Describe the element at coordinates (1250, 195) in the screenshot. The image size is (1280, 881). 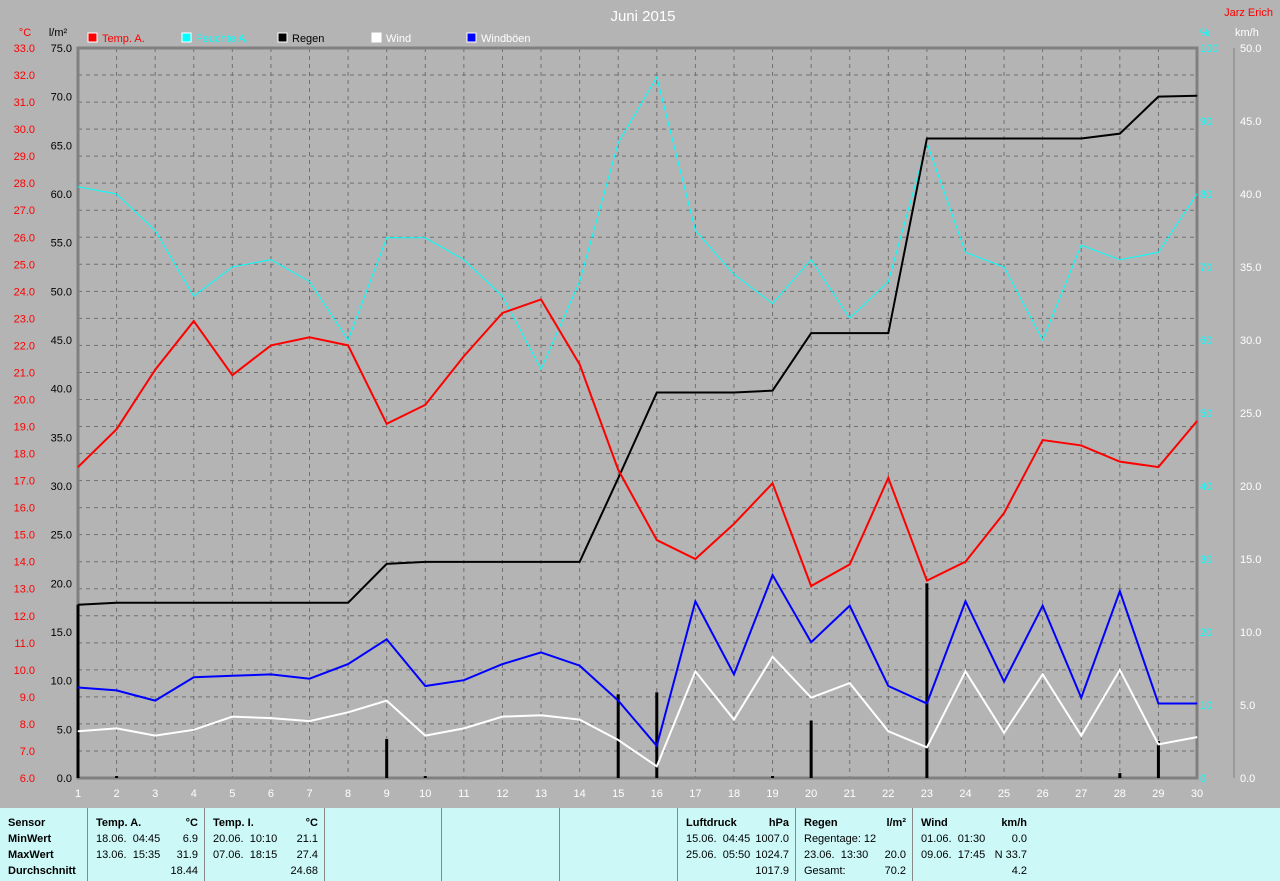
I see `wind-axis-tick: 40.0` at that location.